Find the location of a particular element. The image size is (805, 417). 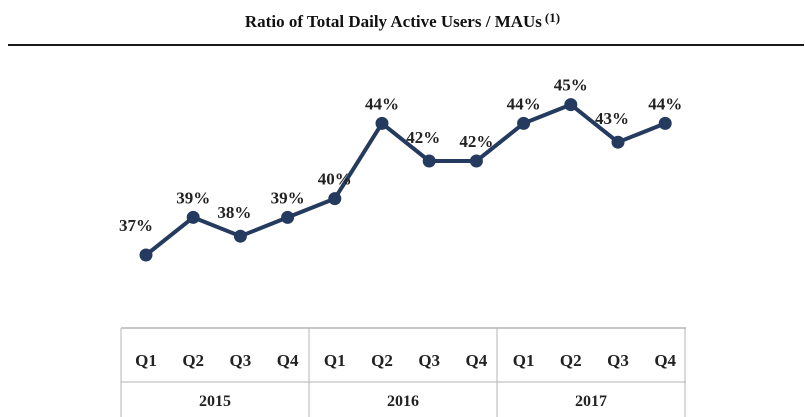

data-label: 37% is located at coordinates (136, 225).